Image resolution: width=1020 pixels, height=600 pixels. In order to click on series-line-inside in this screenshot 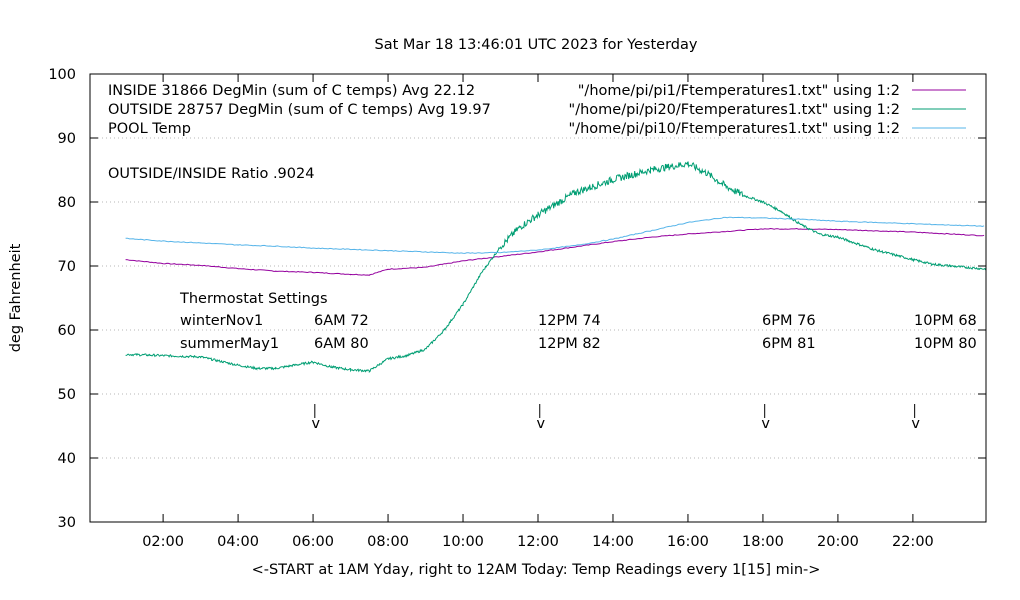, I will do `click(555, 251)`.